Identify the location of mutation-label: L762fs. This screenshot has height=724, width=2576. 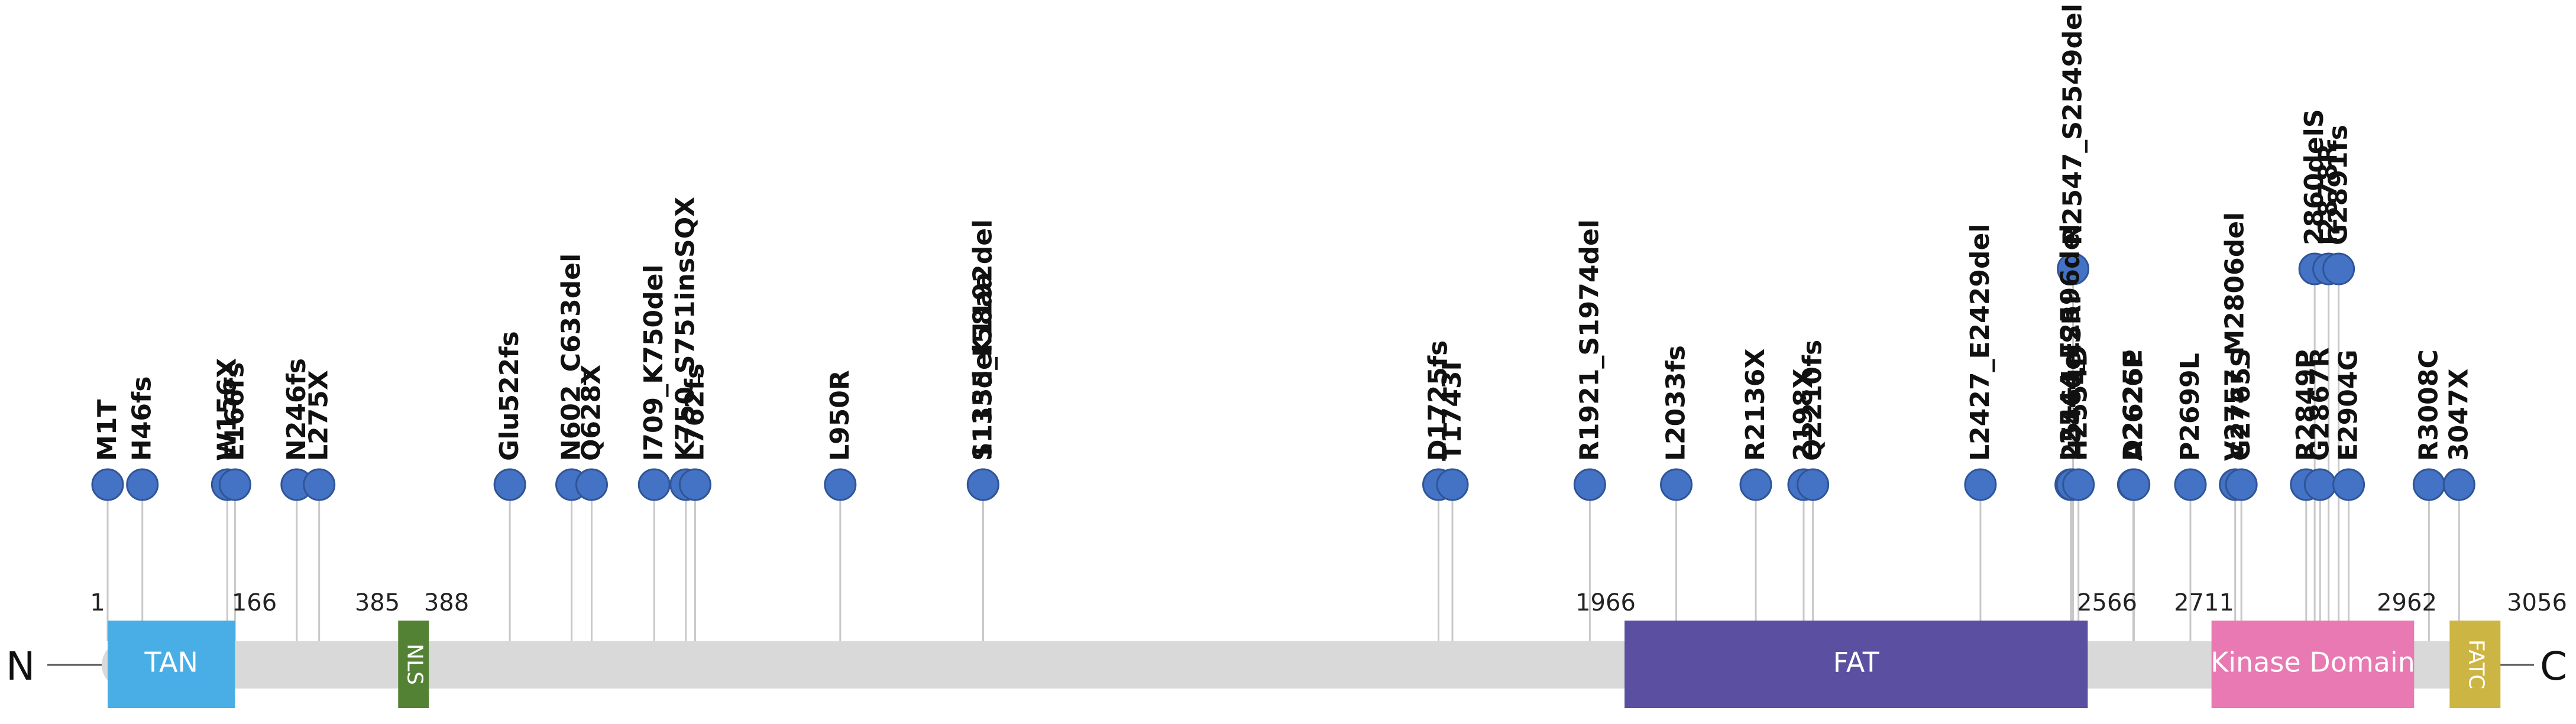
(695, 412).